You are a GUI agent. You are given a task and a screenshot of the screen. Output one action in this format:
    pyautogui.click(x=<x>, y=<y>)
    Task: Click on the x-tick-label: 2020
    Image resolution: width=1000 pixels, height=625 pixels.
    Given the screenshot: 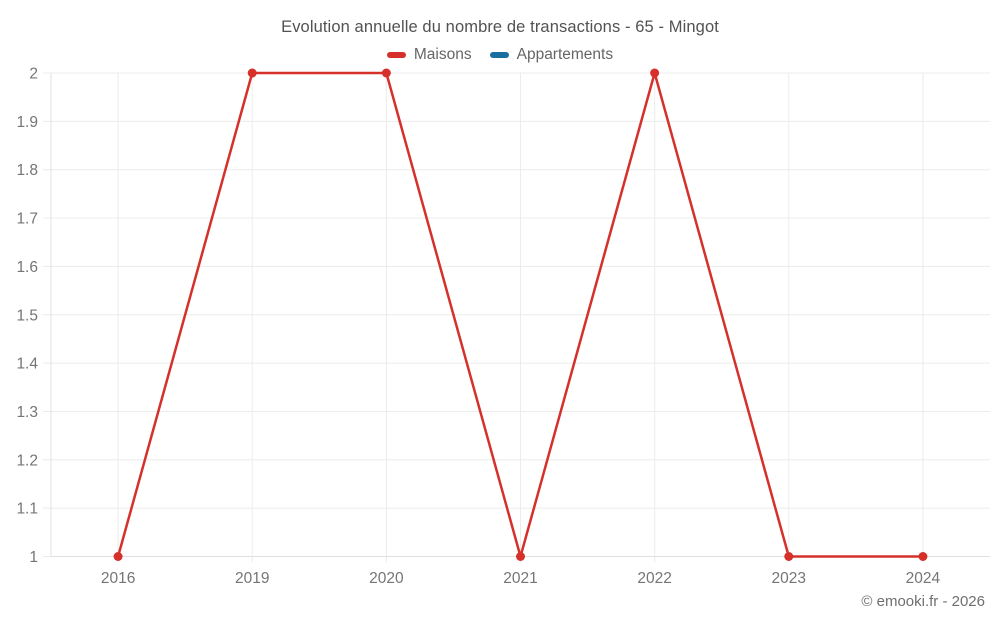 What is the action you would take?
    pyautogui.click(x=386, y=578)
    